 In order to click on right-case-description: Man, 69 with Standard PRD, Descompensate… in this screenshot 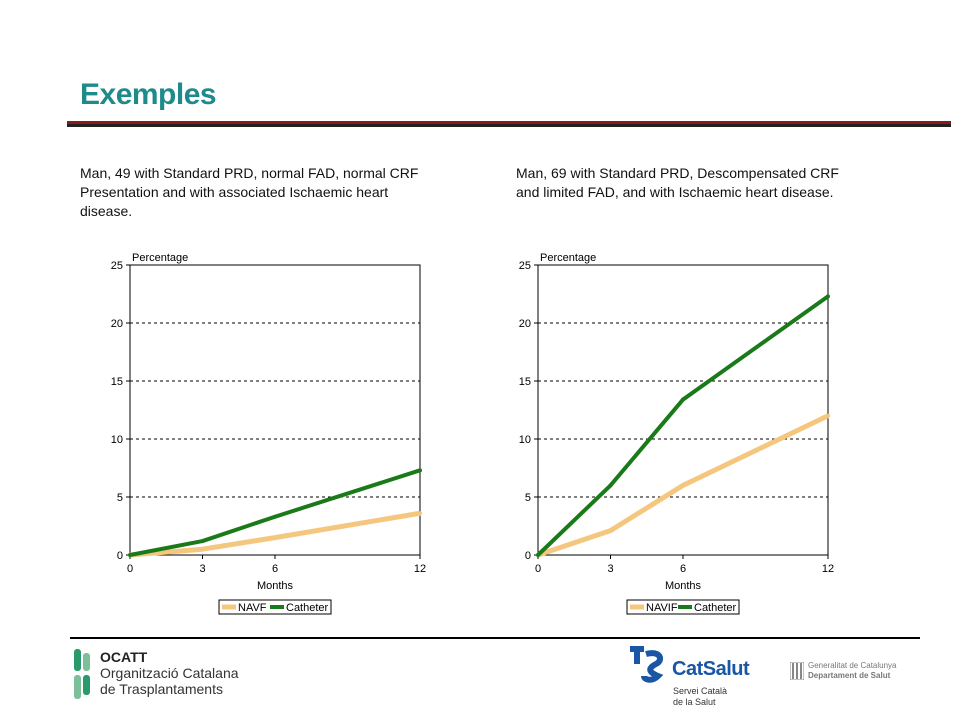, I will do `click(677, 182)`.